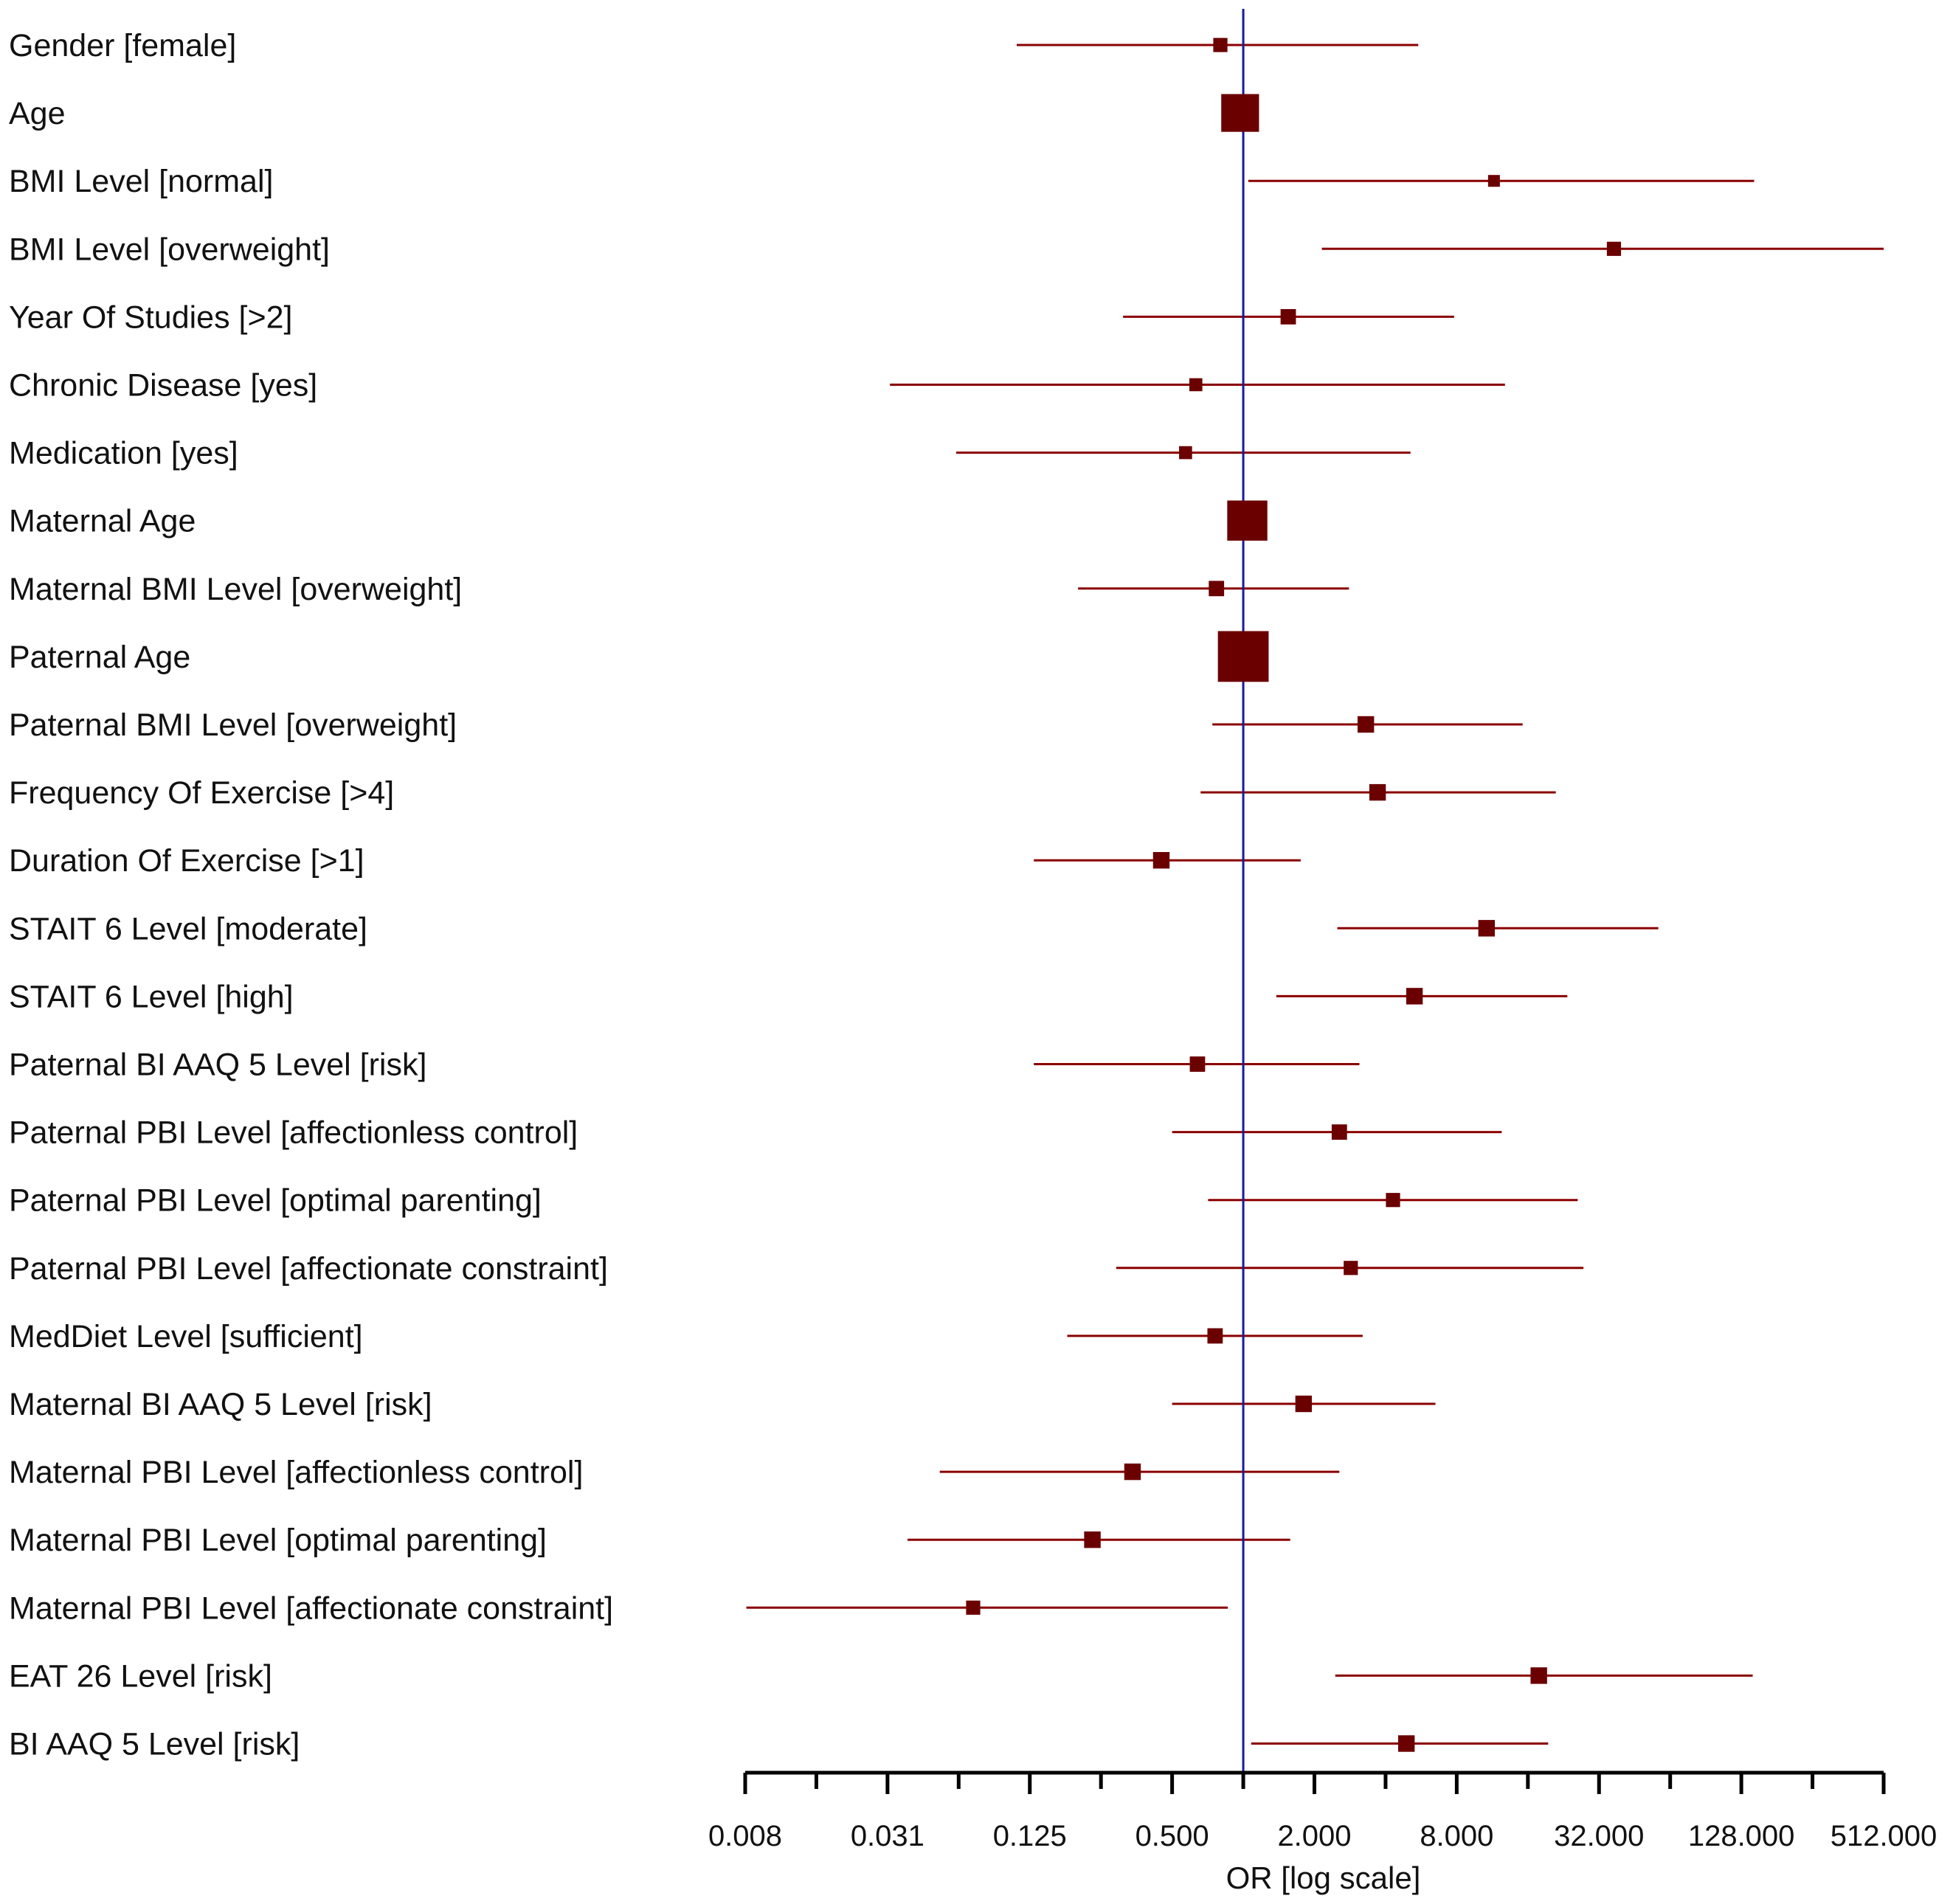 The height and width of the screenshot is (1904, 1953). What do you see at coordinates (235, 589) in the screenshot?
I see `row-label: Maternal BMI Level [overweight]` at bounding box center [235, 589].